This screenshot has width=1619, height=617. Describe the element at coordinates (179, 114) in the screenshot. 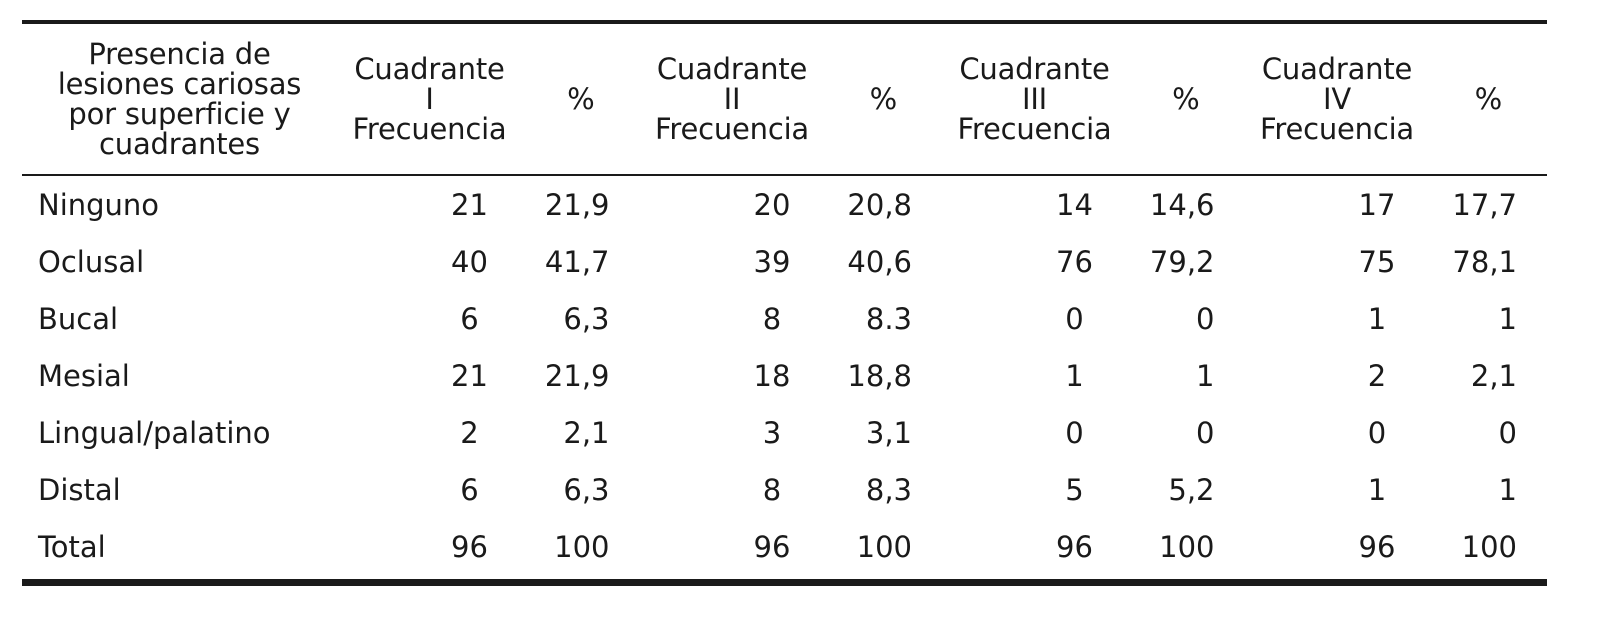

I see `header-line: por superficie y` at that location.